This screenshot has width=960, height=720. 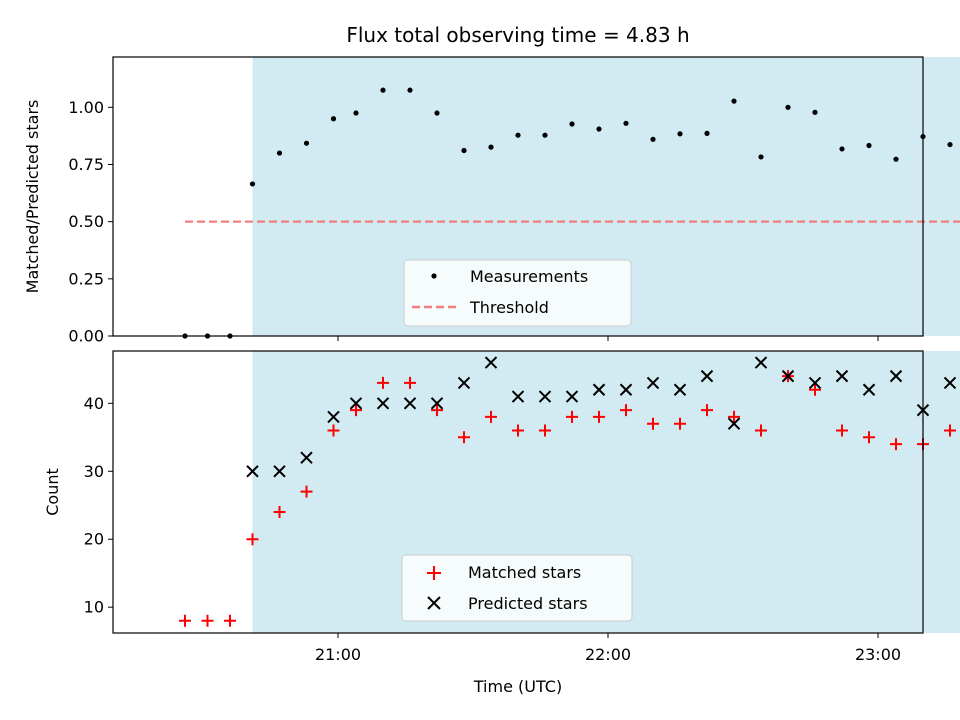 I want to click on legend-label-matched: Matched stars, so click(x=524, y=572).